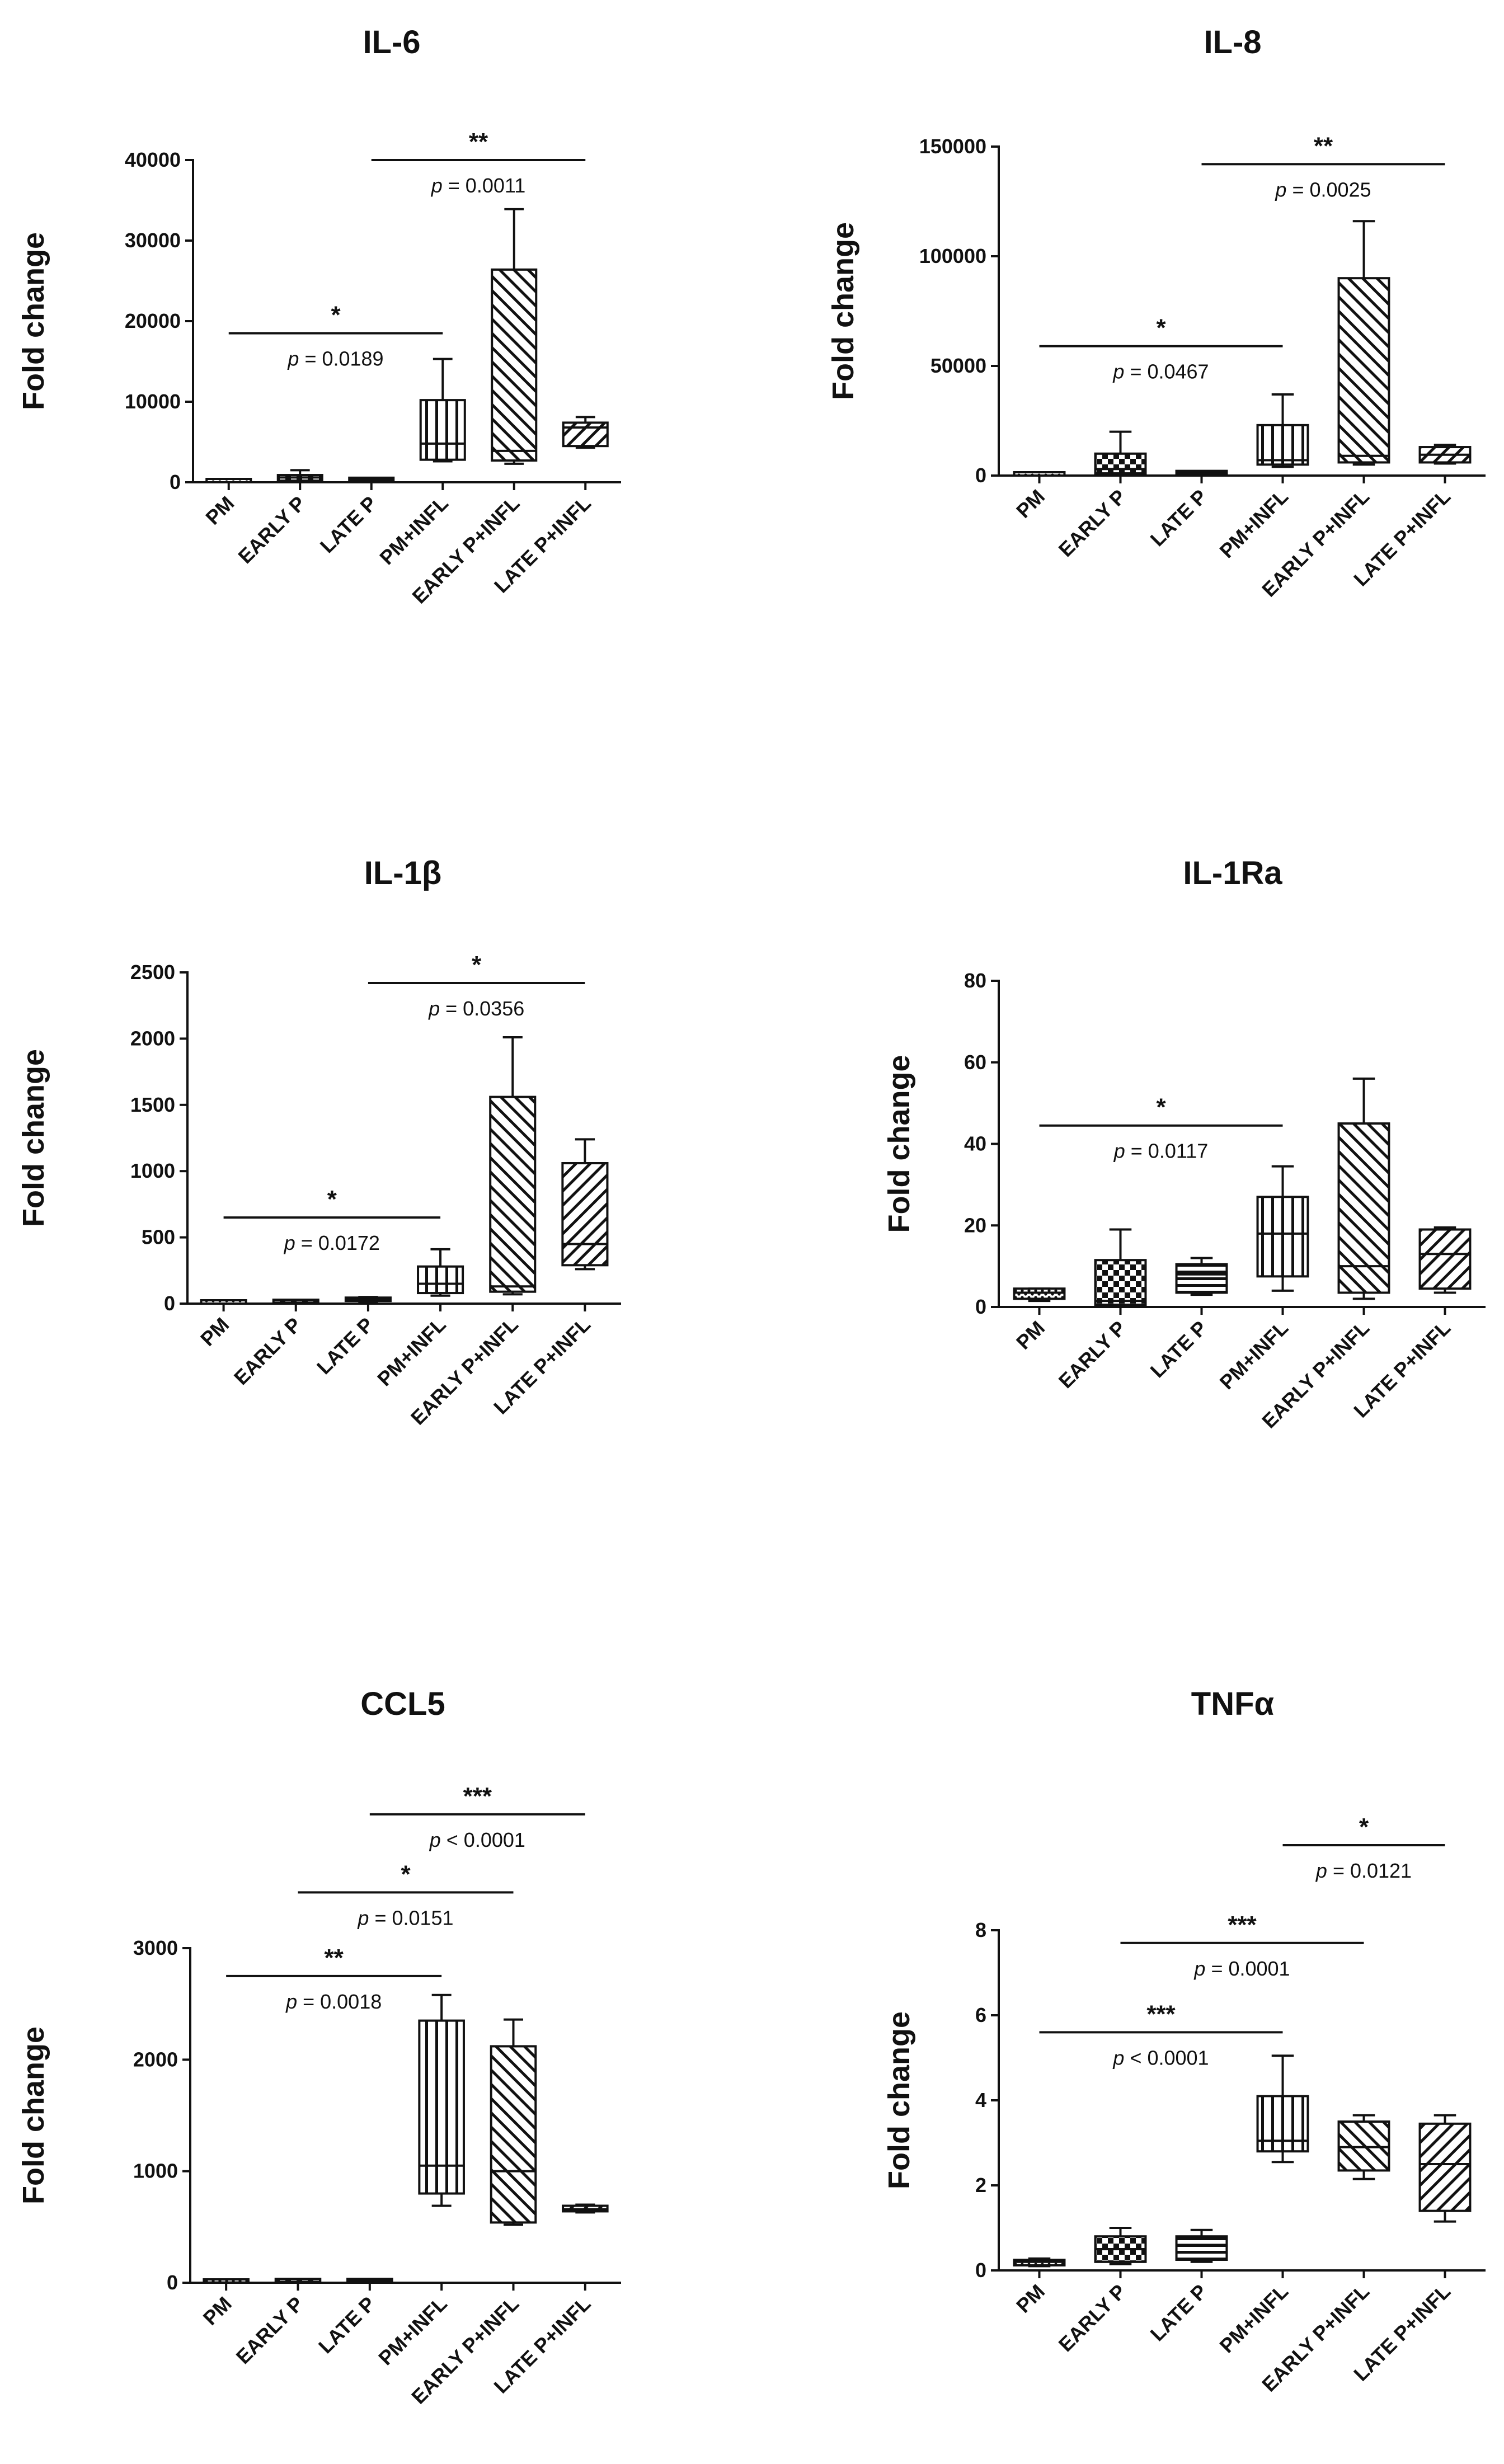  I want to click on p-value-label: p = 0.0151, so click(405, 1918).